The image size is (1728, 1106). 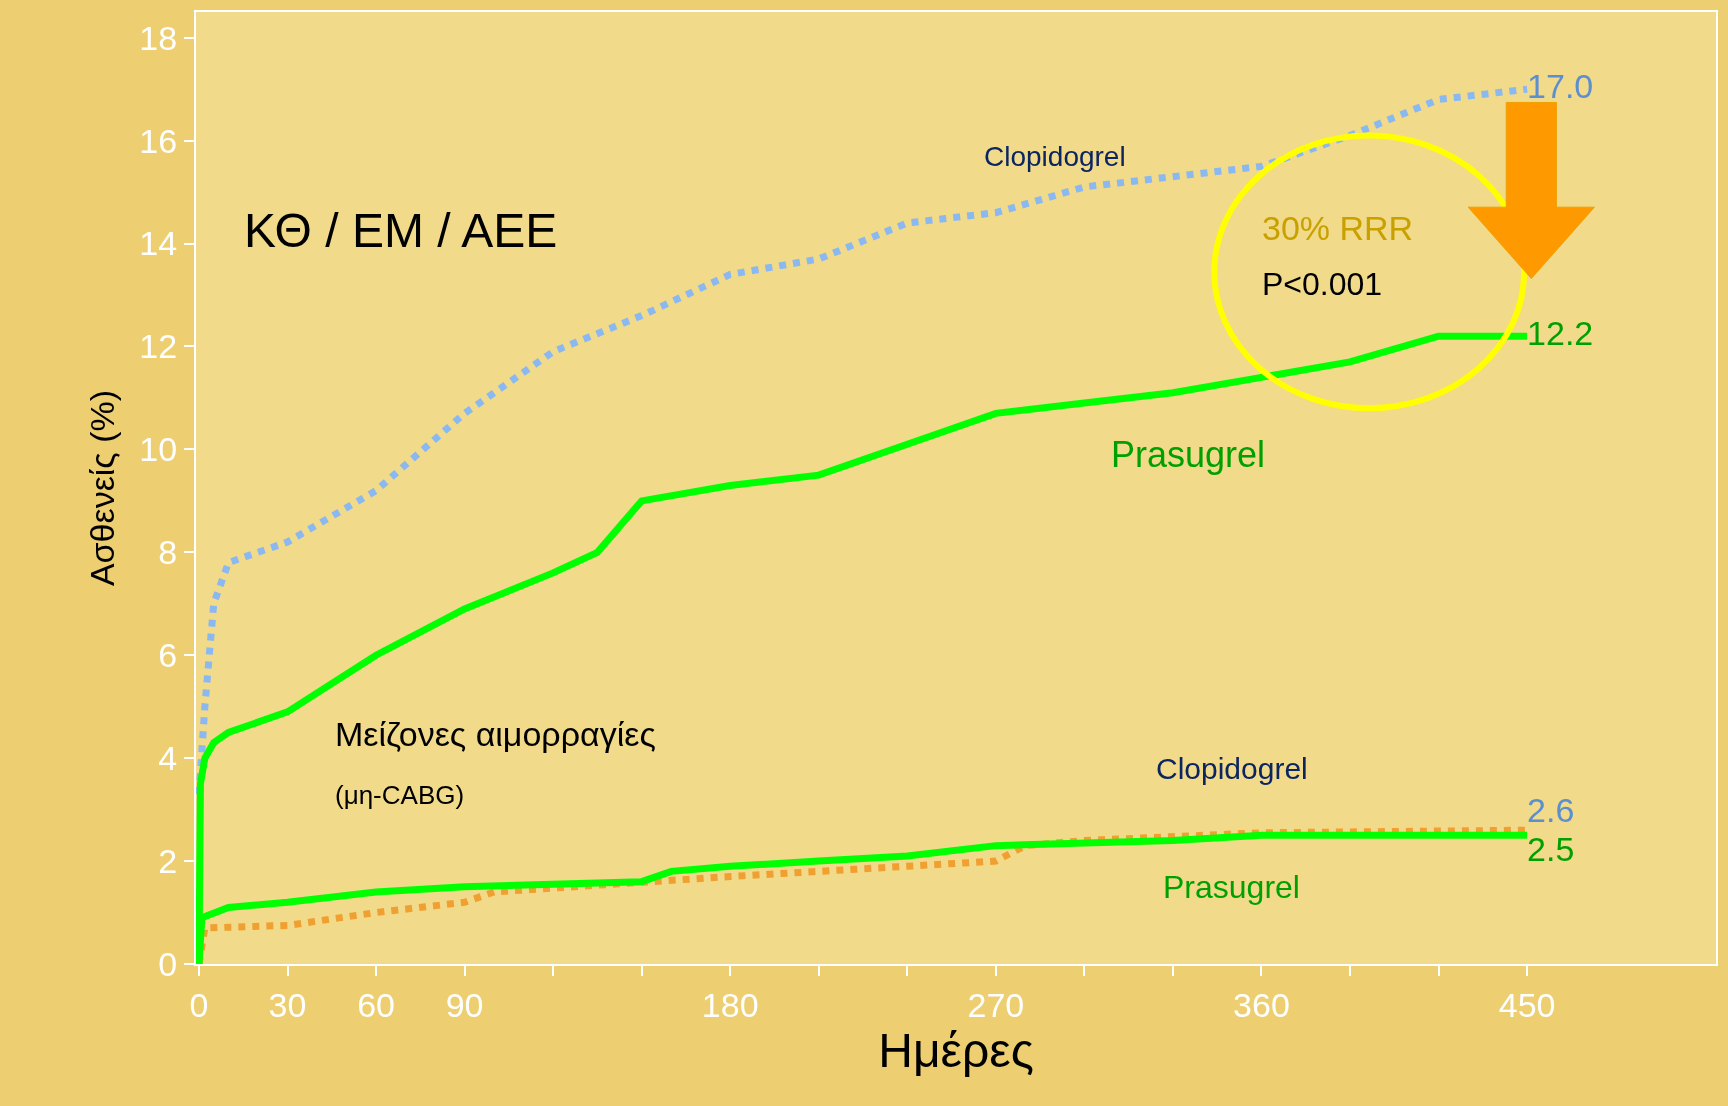 I want to click on y-tick-label: 8, so click(x=168, y=552).